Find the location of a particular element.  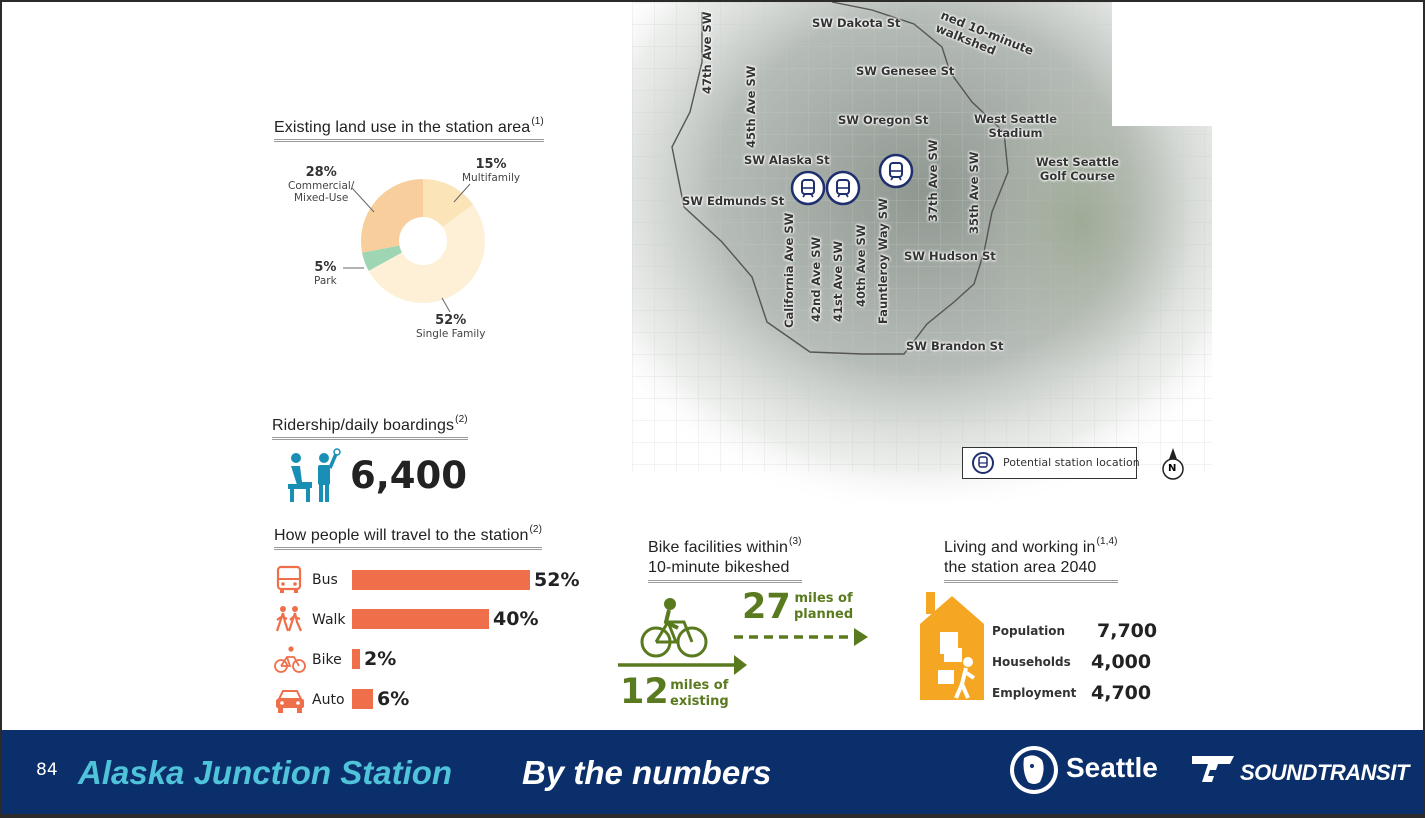

leader-lines is located at coordinates (407, 248).